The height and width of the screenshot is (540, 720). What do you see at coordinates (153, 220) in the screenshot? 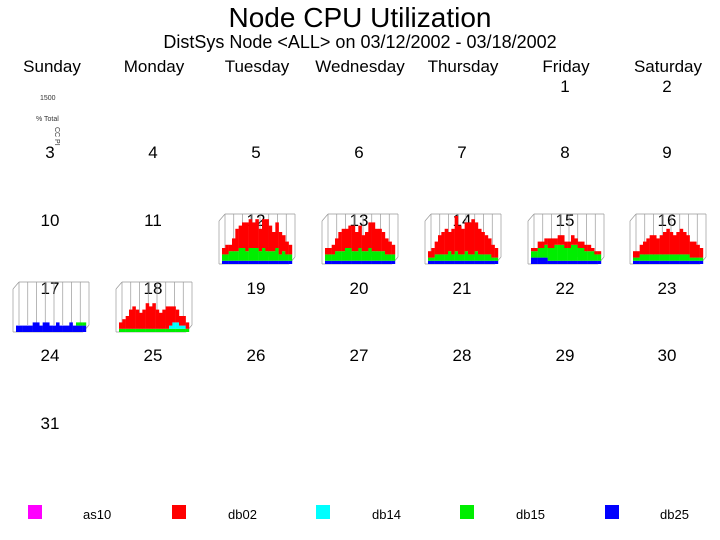
I see `calendar-date: 11` at bounding box center [153, 220].